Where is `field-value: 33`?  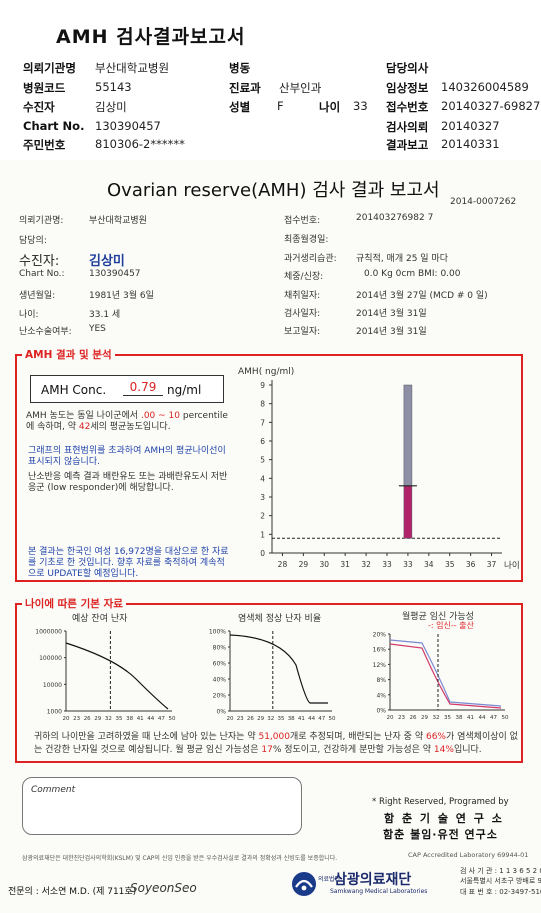 field-value: 33 is located at coordinates (360, 106).